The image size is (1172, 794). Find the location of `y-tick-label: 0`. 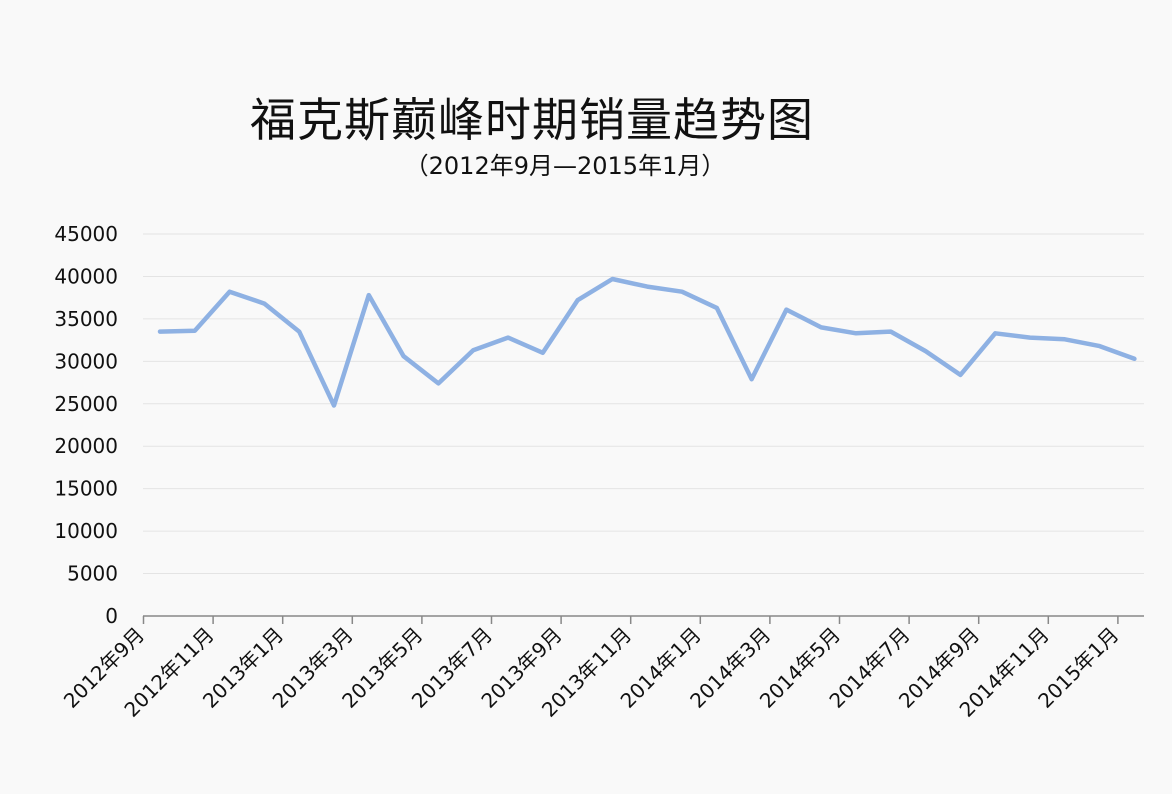

y-tick-label: 0 is located at coordinates (111, 616).